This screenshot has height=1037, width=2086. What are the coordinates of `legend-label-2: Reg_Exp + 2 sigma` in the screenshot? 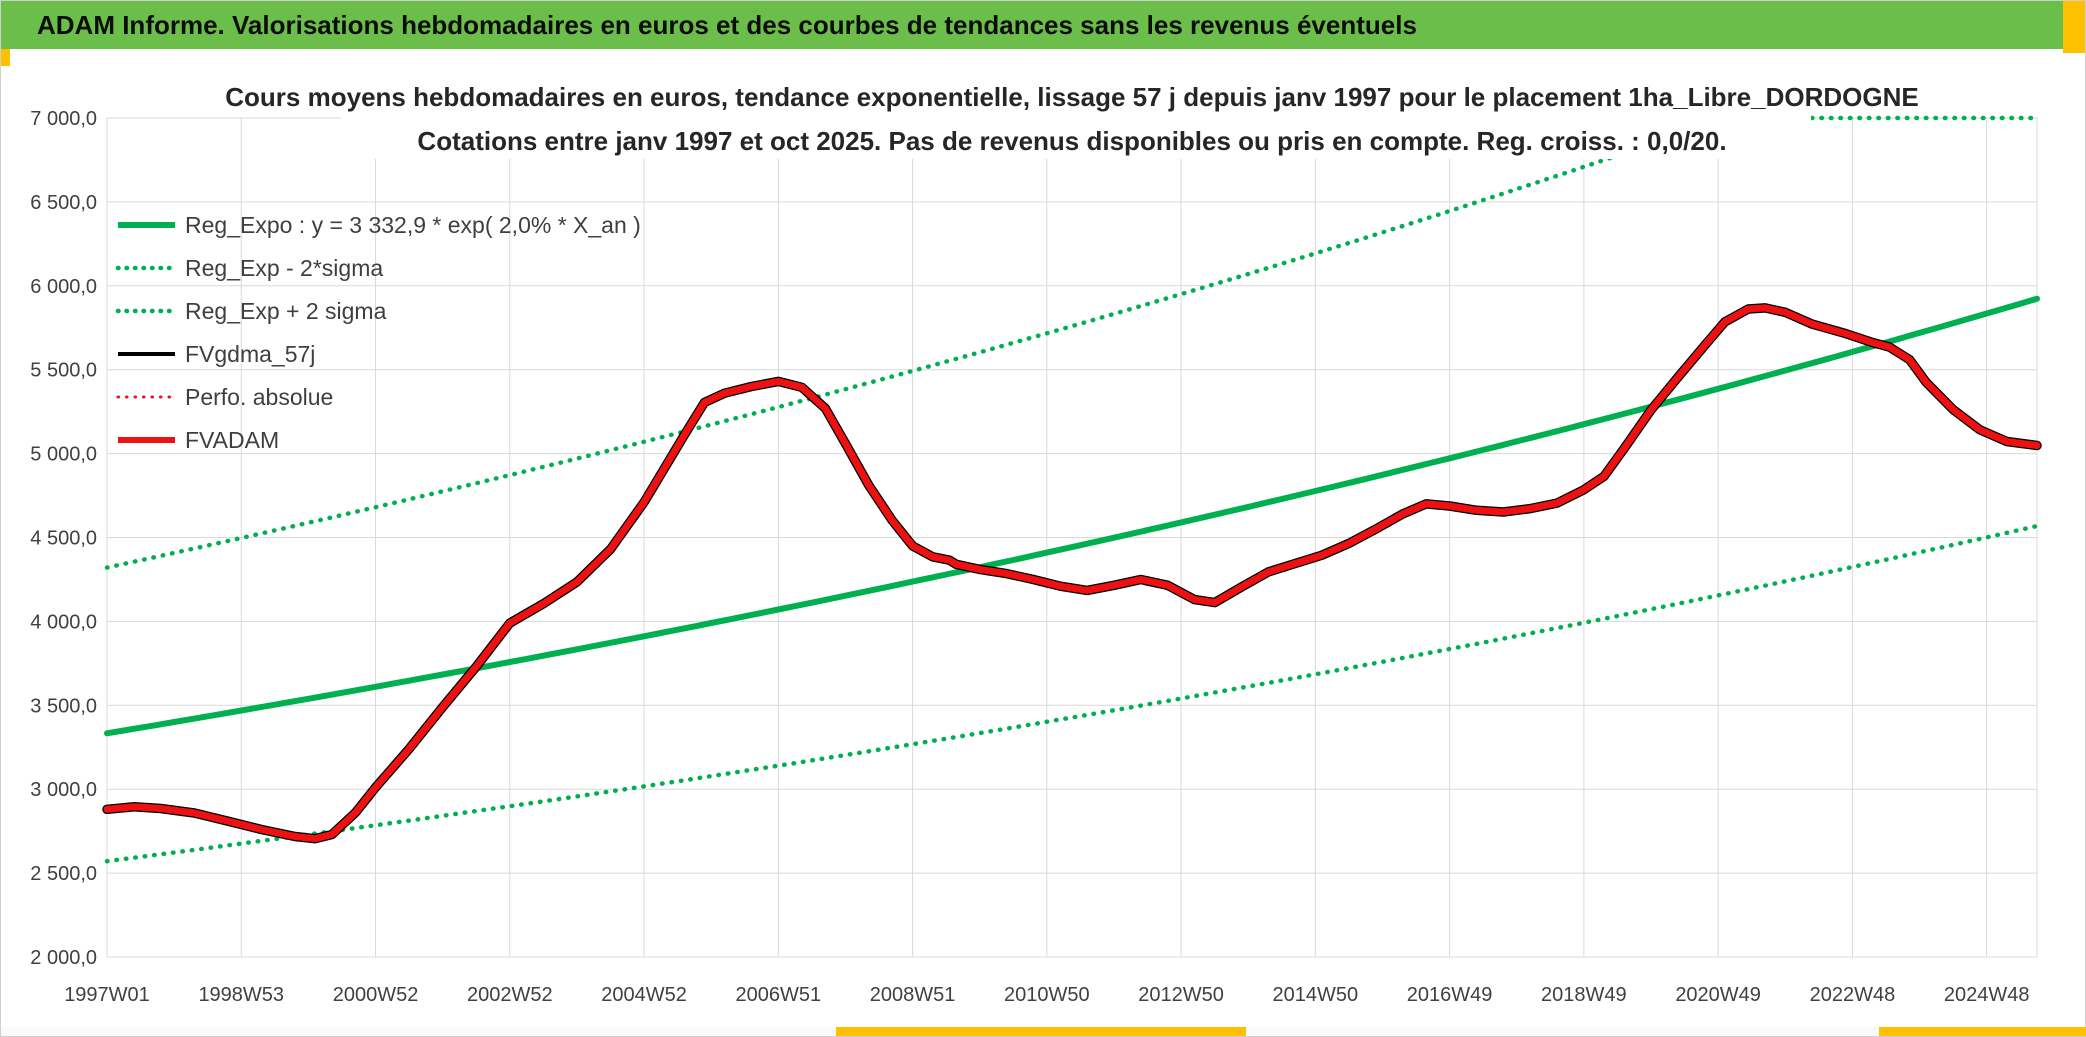 It's located at (286, 311).